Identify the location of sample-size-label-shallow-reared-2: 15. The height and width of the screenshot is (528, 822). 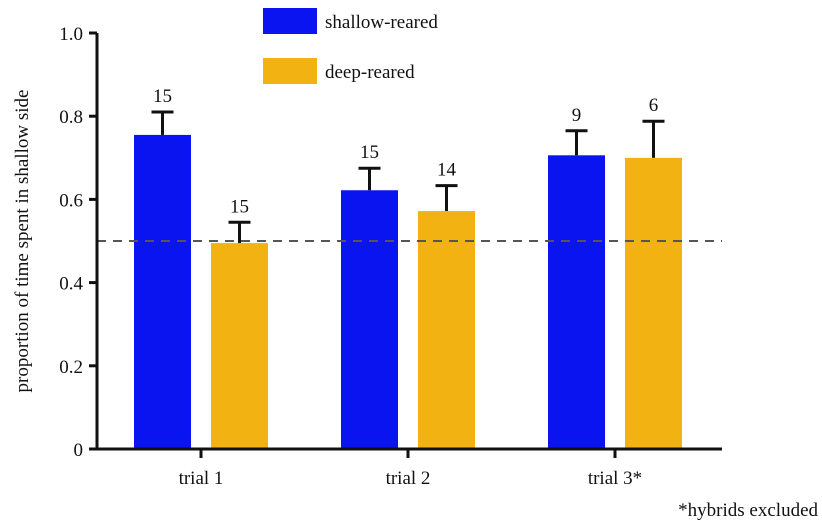
(369, 152).